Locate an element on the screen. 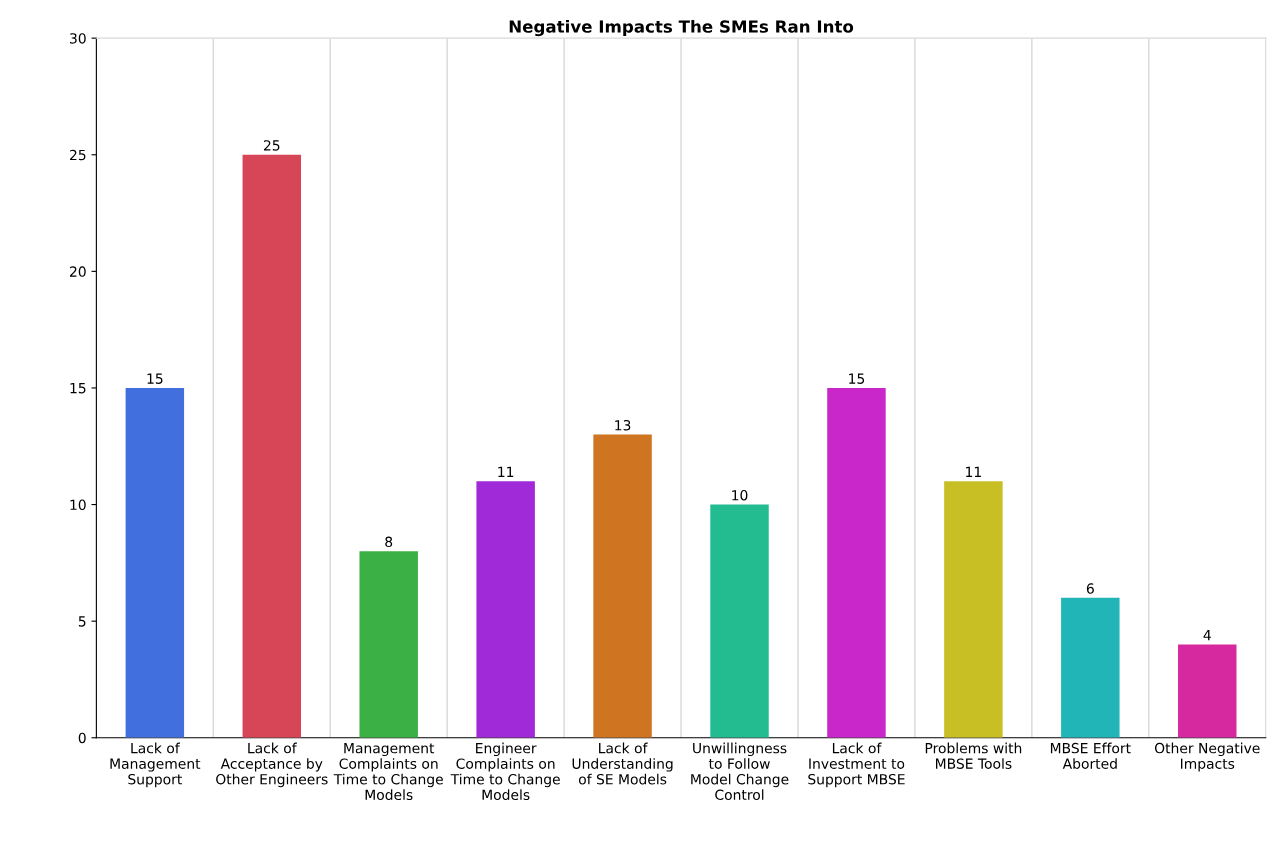 The image size is (1285, 848). data-label: 8 is located at coordinates (389, 542).